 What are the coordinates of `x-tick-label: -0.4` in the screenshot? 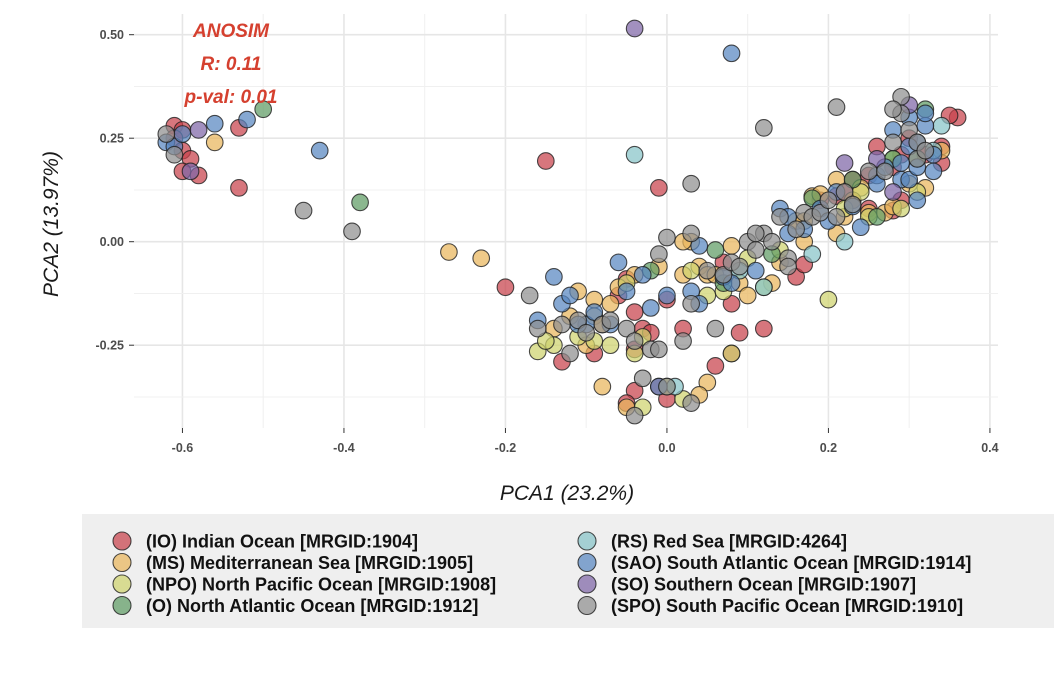 It's located at (344, 448).